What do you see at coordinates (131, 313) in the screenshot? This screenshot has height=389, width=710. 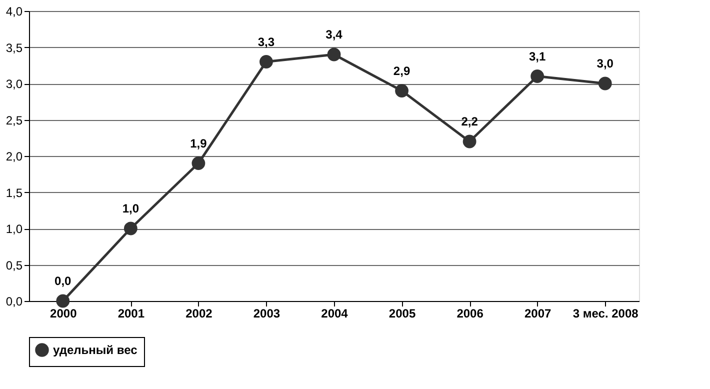 I see `x-tick-label: 2001` at bounding box center [131, 313].